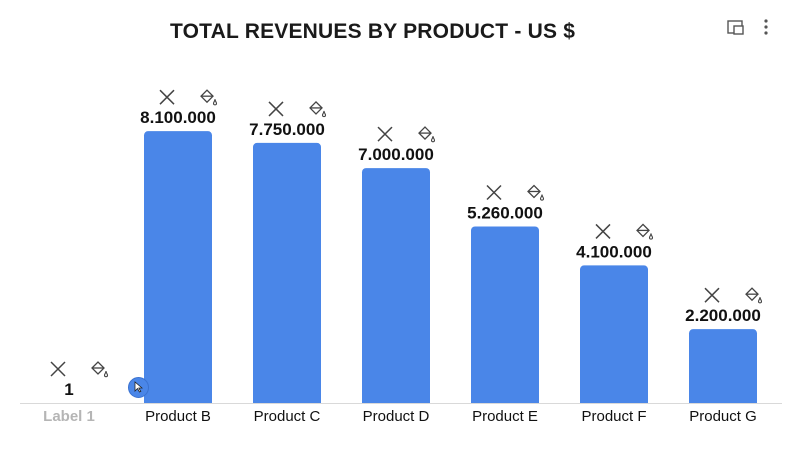 This screenshot has height=451, width=800. I want to click on data-label: 1, so click(68, 389).